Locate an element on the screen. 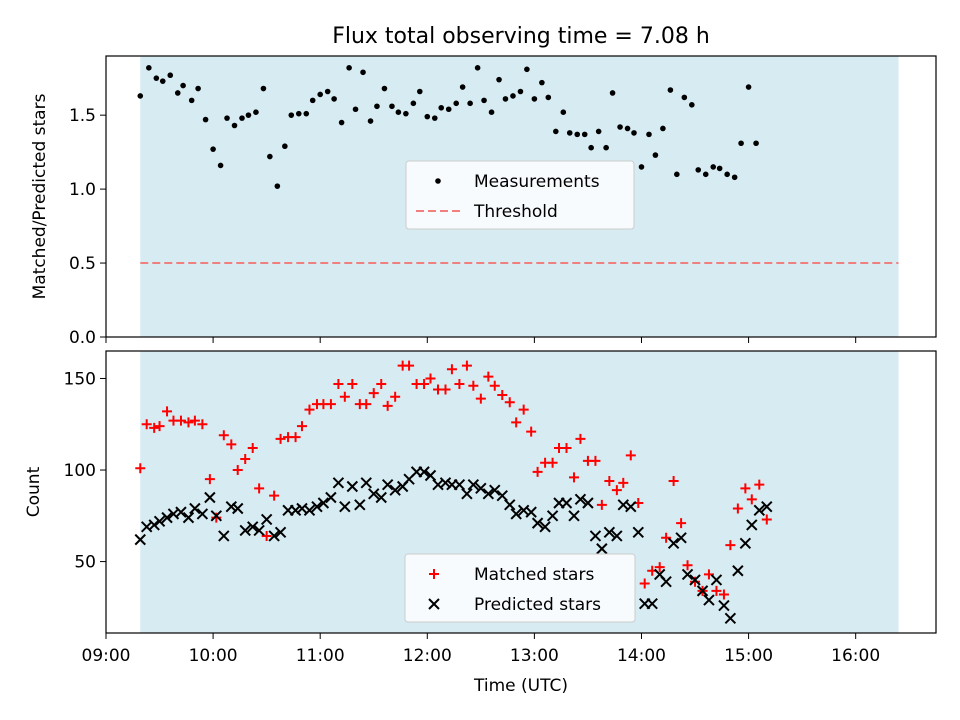  top-y-tick-label: 0.0 is located at coordinates (82, 338).